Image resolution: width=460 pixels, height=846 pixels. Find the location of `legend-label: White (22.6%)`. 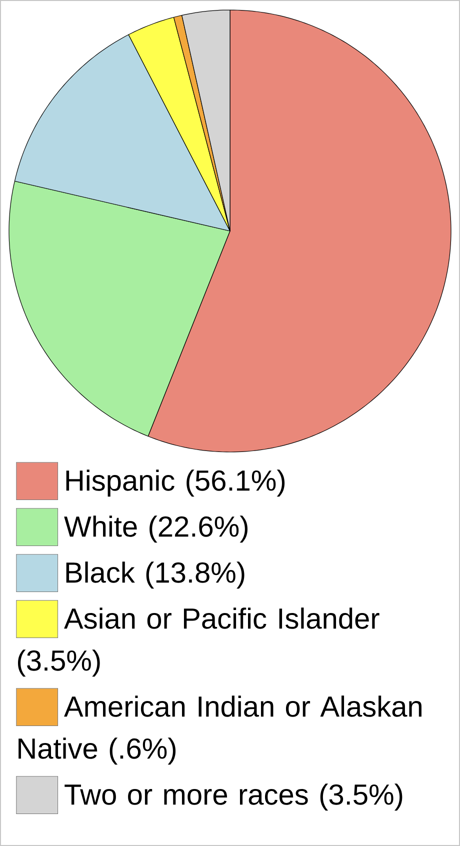

legend-label: White (22.6%) is located at coordinates (156, 529).